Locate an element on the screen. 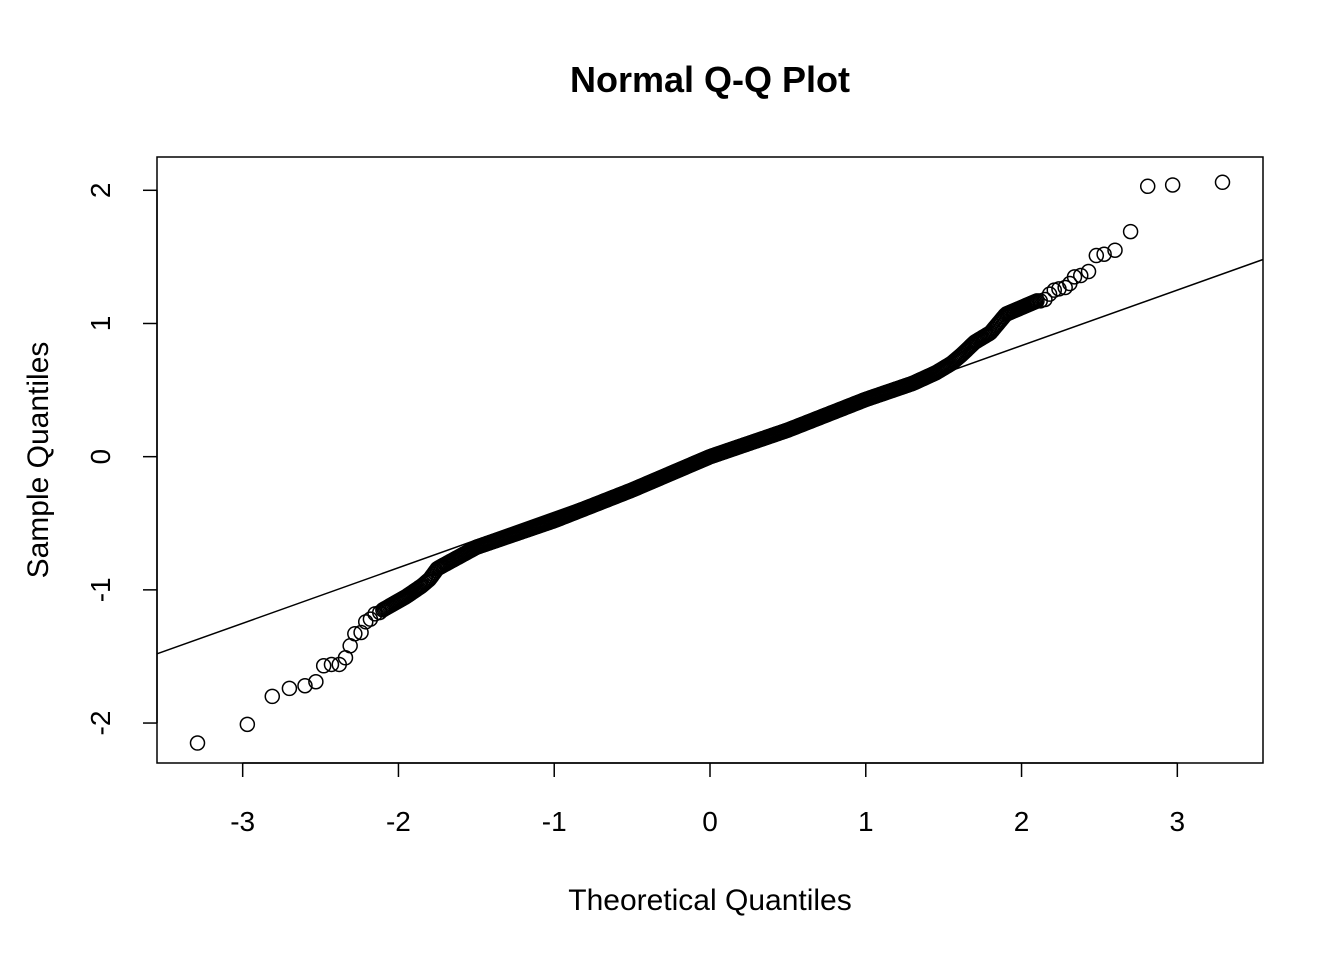 This screenshot has width=1344, height=960. y-axis: -2 -1 0 1 2 is located at coordinates (121, 459).